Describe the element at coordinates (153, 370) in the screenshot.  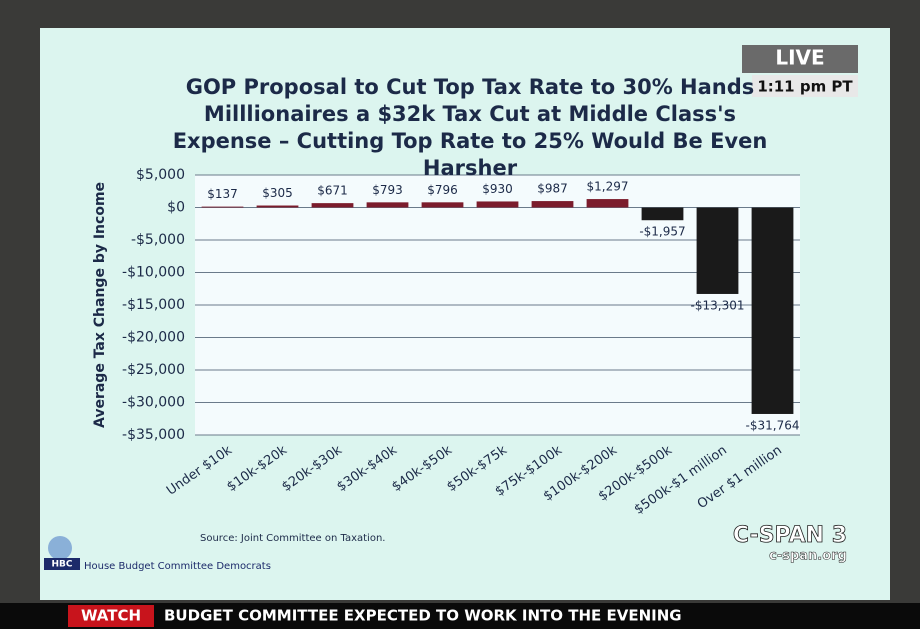
I see `y-tick-label: -$25,000` at that location.